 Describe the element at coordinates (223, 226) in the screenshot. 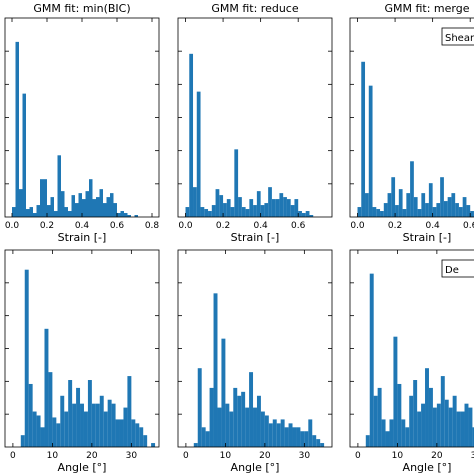

I see `x-tick-label: 0.2` at that location.